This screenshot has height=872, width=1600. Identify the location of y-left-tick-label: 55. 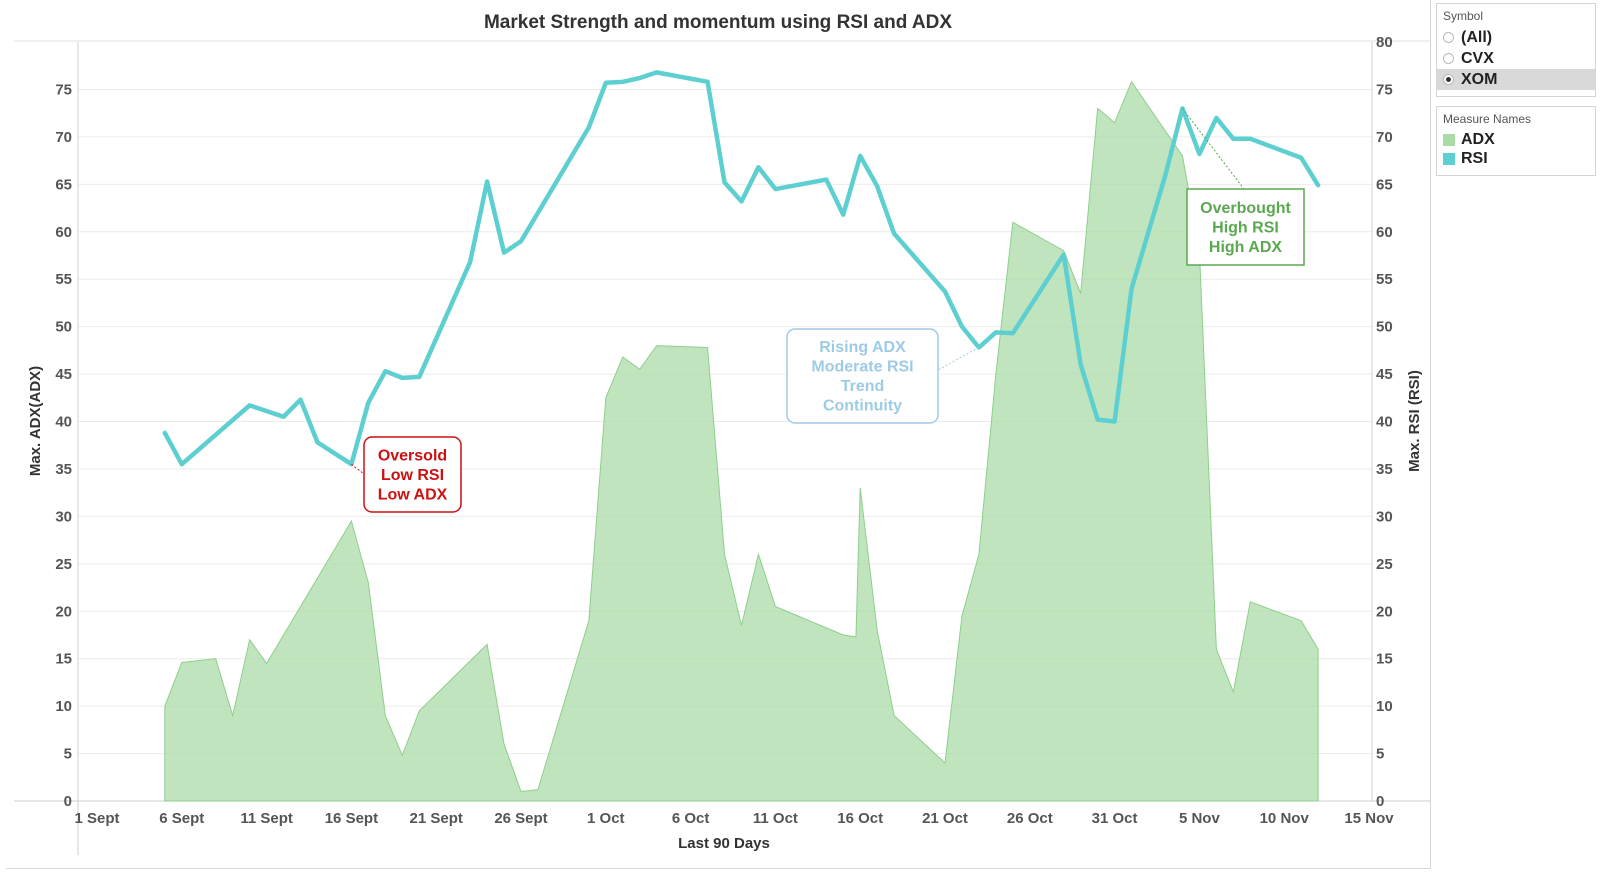
(63, 279).